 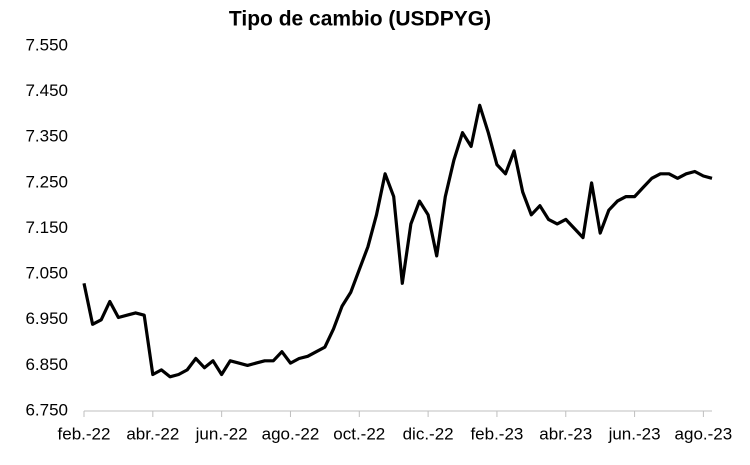 What do you see at coordinates (428, 433) in the screenshot?
I see `x-tick-label: dic.-22` at bounding box center [428, 433].